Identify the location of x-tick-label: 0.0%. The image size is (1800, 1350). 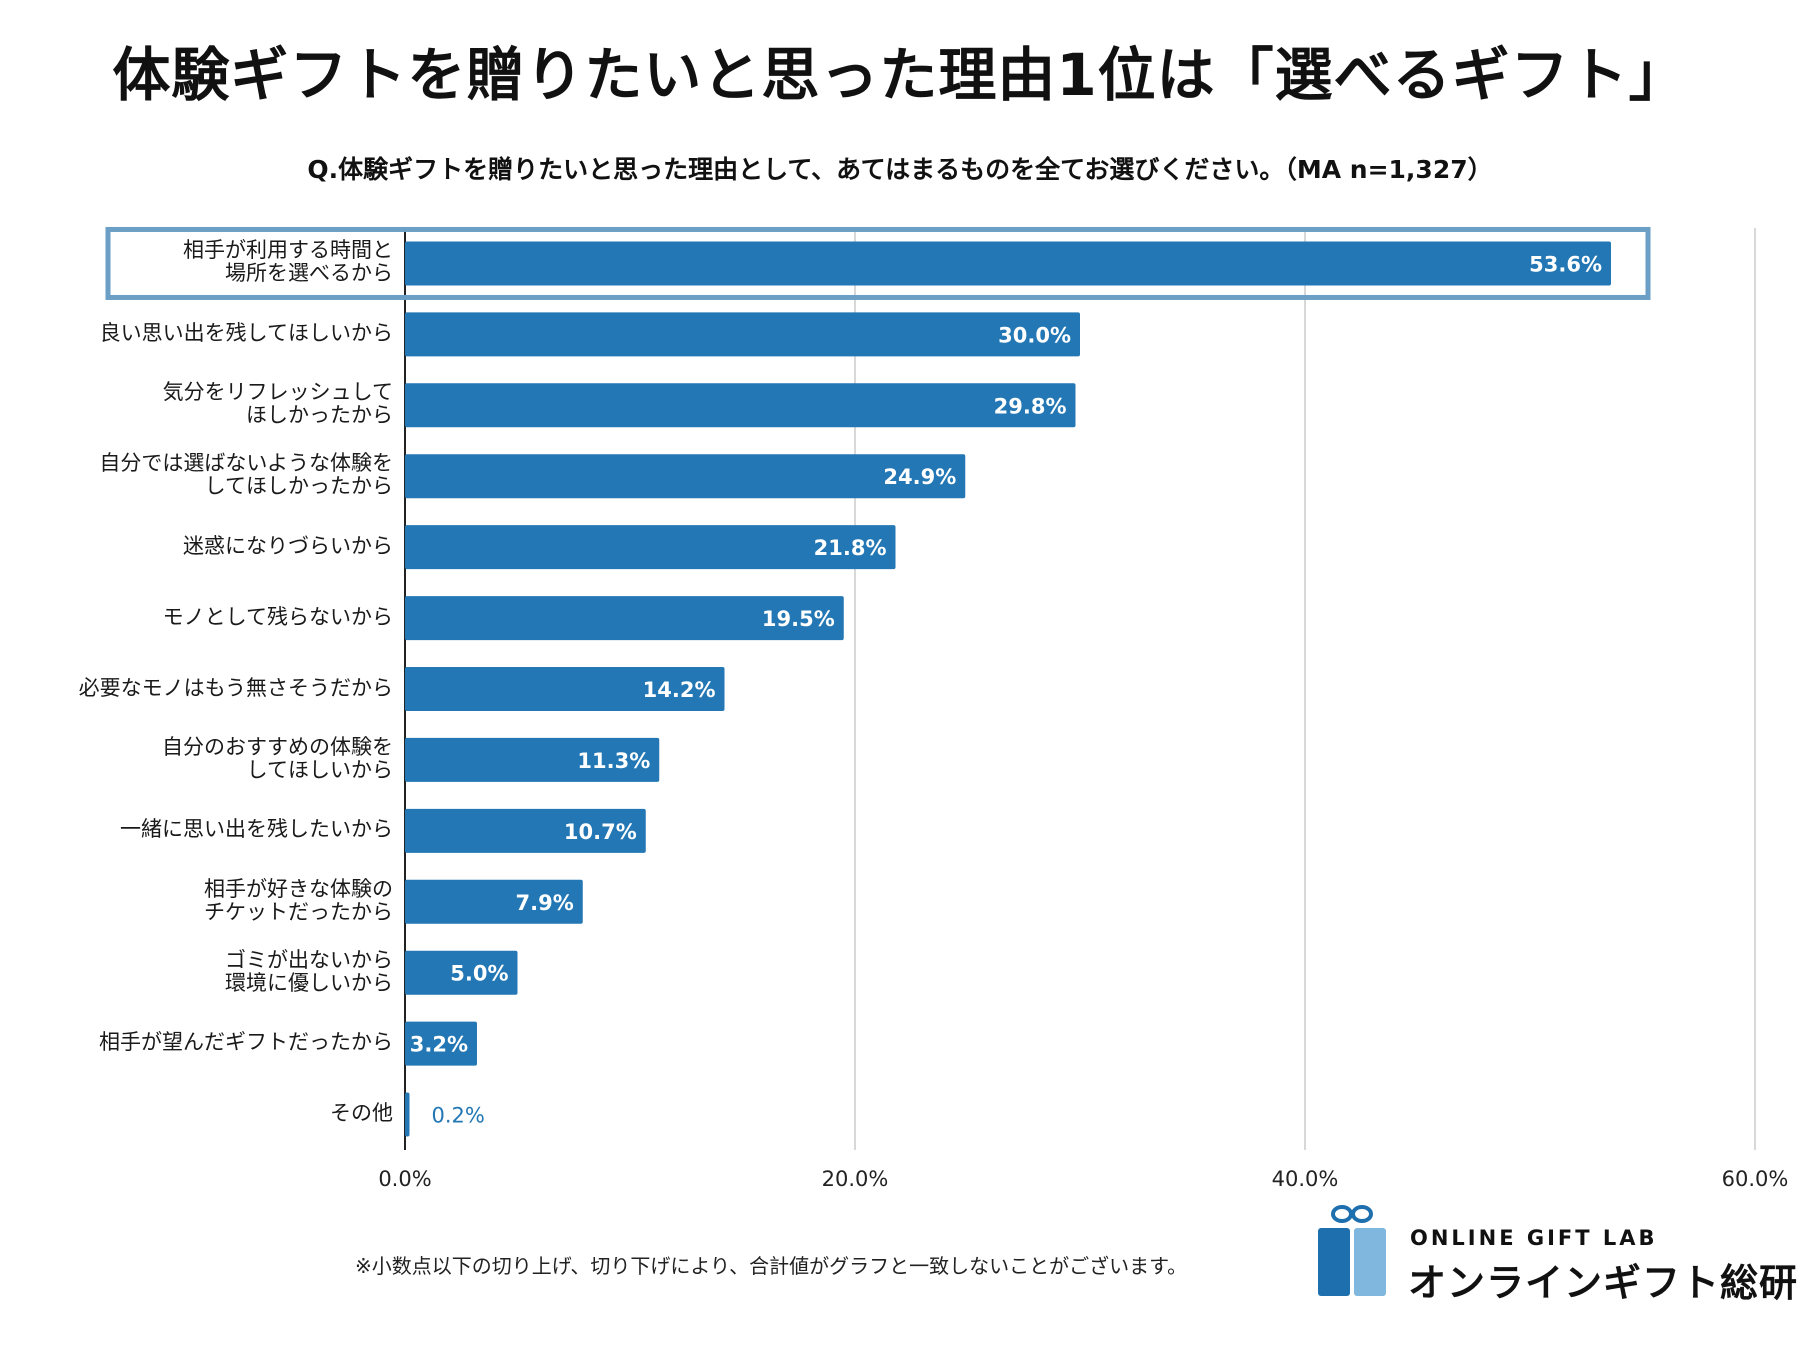
(404, 1179).